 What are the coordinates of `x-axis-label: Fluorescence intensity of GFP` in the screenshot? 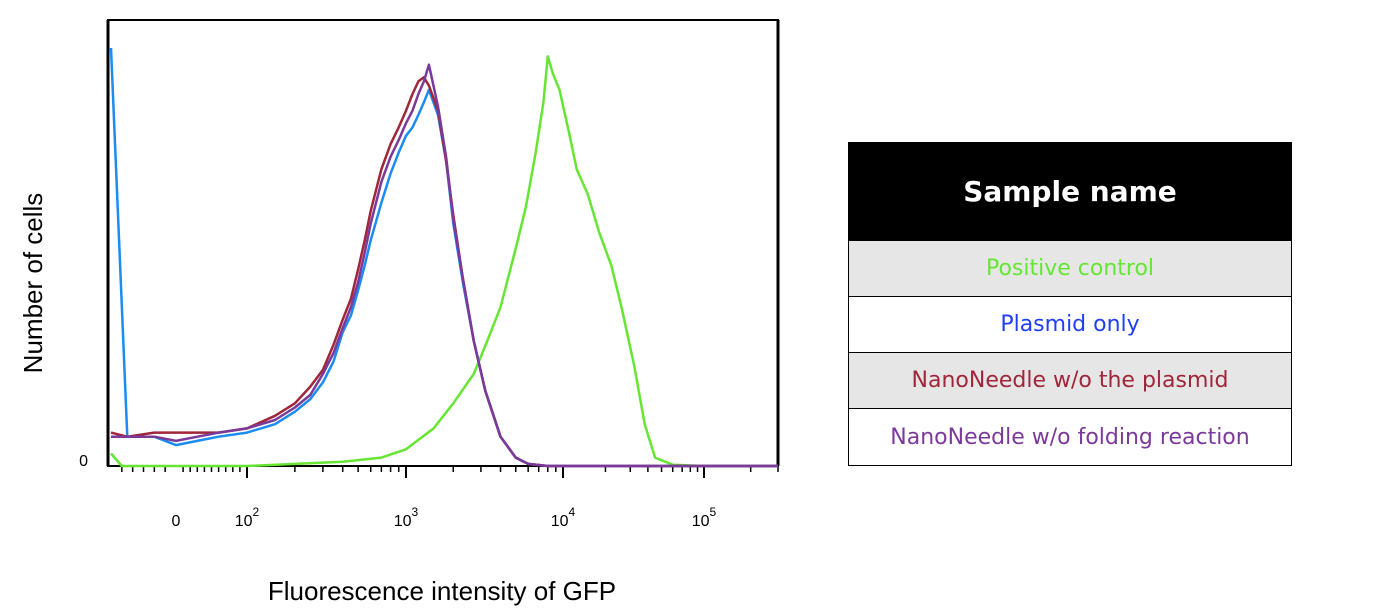 It's located at (442, 591).